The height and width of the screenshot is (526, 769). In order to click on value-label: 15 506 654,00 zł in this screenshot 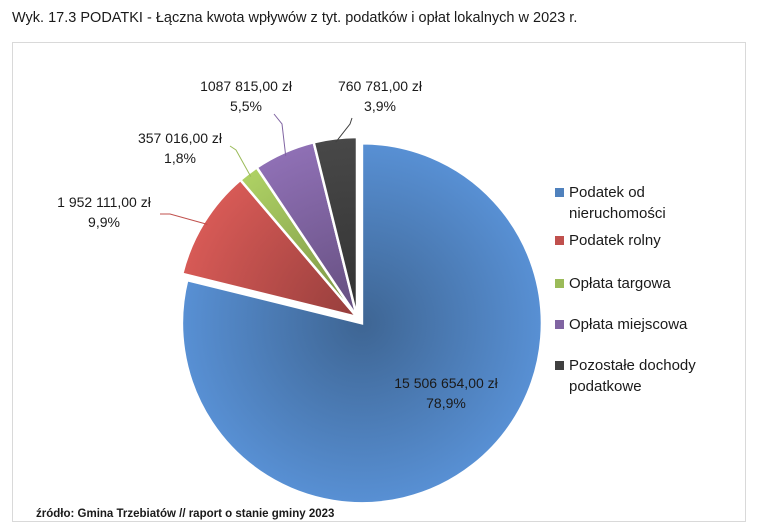, I will do `click(446, 383)`.